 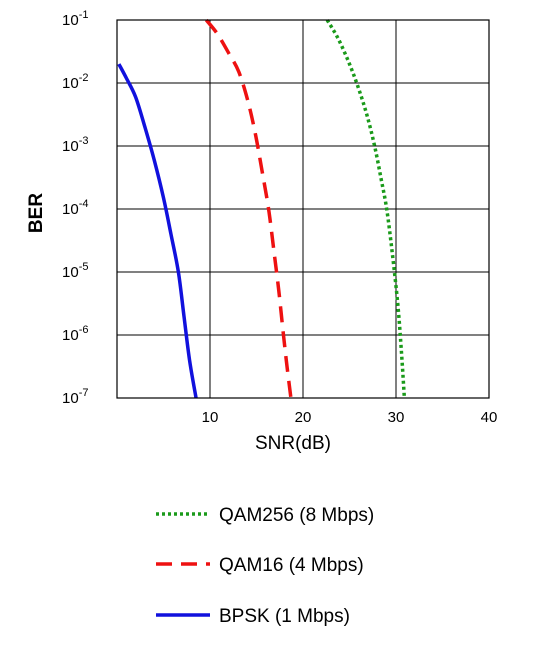 What do you see at coordinates (75, 19) in the screenshot?
I see `y-tick-label: 10⁻¹` at bounding box center [75, 19].